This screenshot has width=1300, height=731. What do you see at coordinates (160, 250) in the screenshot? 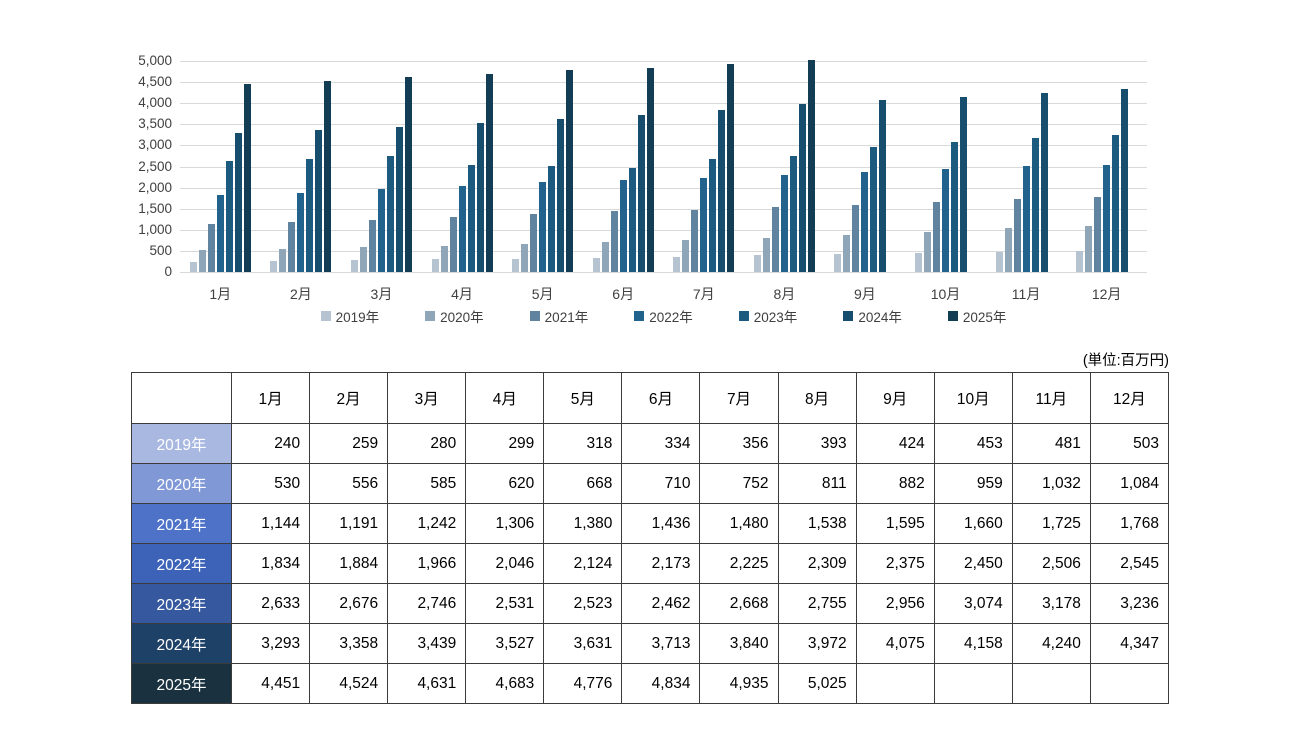
I see `y-axis-tick-label: 500` at bounding box center [160, 250].